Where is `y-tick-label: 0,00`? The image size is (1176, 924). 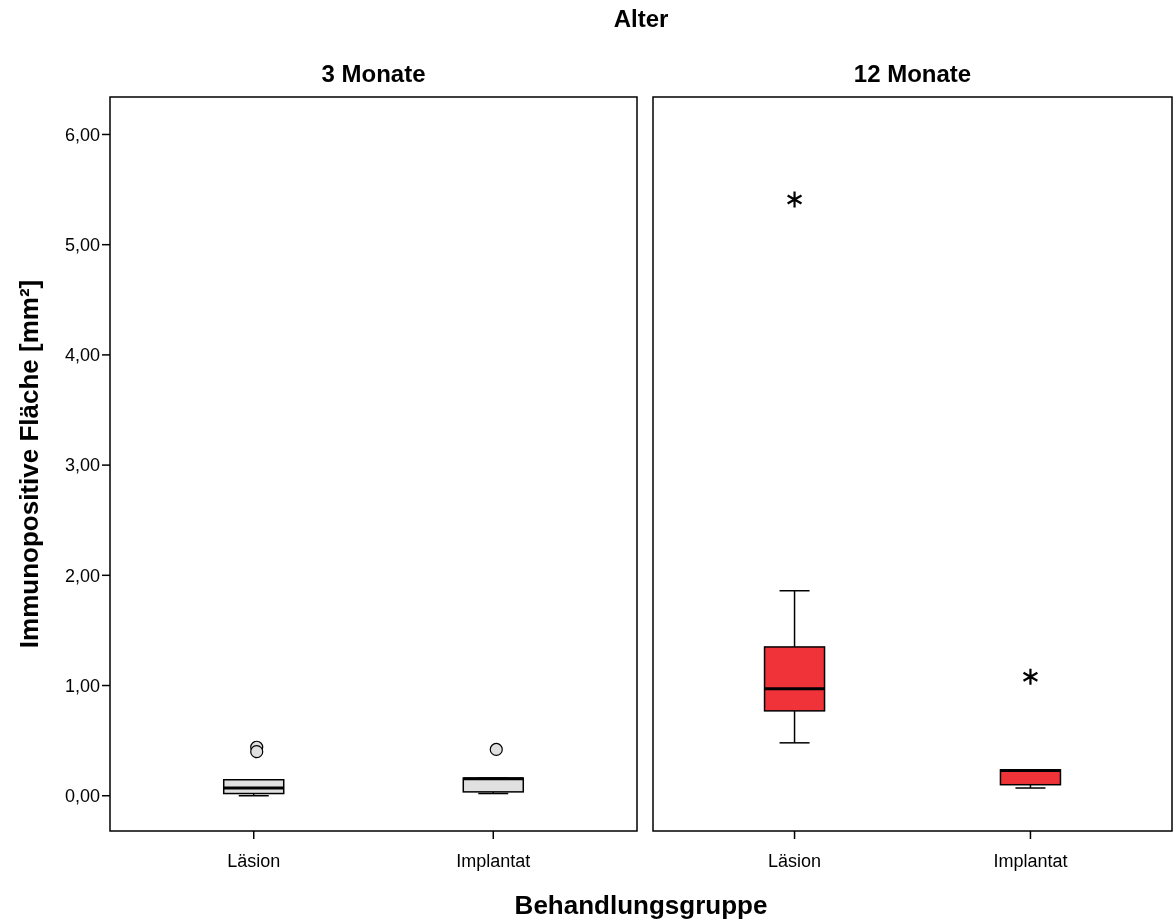
y-tick-label: 0,00 is located at coordinates (82, 796).